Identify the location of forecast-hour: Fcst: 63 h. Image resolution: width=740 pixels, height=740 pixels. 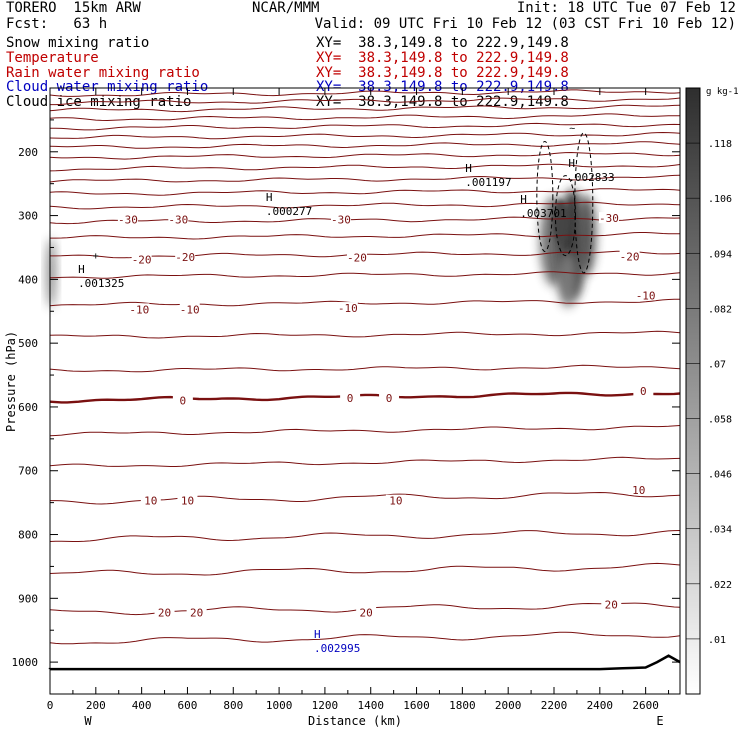
(57, 24).